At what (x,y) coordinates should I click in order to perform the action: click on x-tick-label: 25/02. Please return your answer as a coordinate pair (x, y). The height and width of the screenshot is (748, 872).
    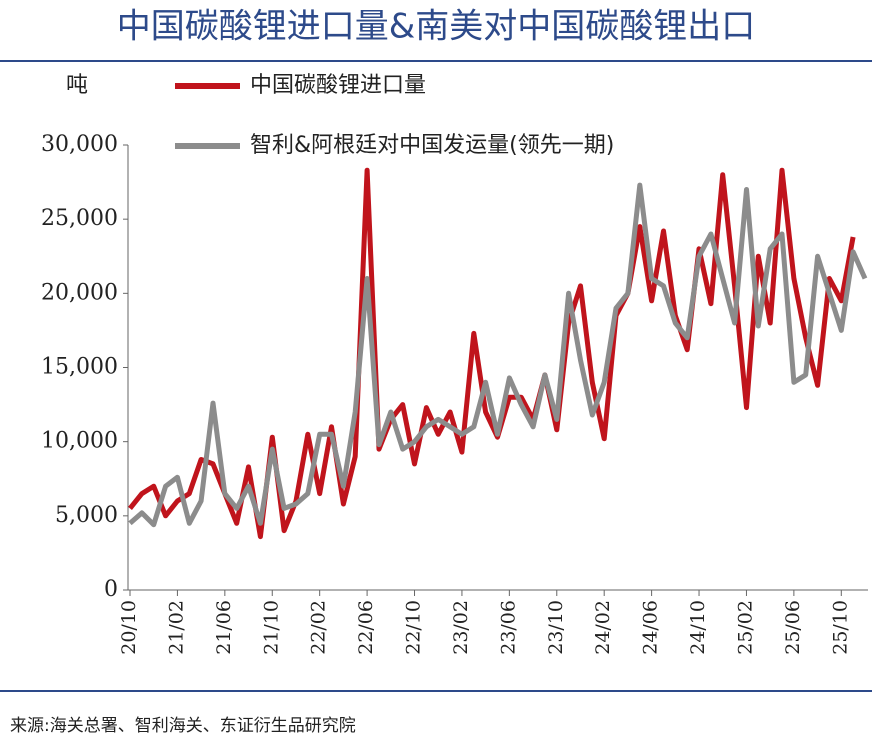
    Looking at the image, I should click on (745, 627).